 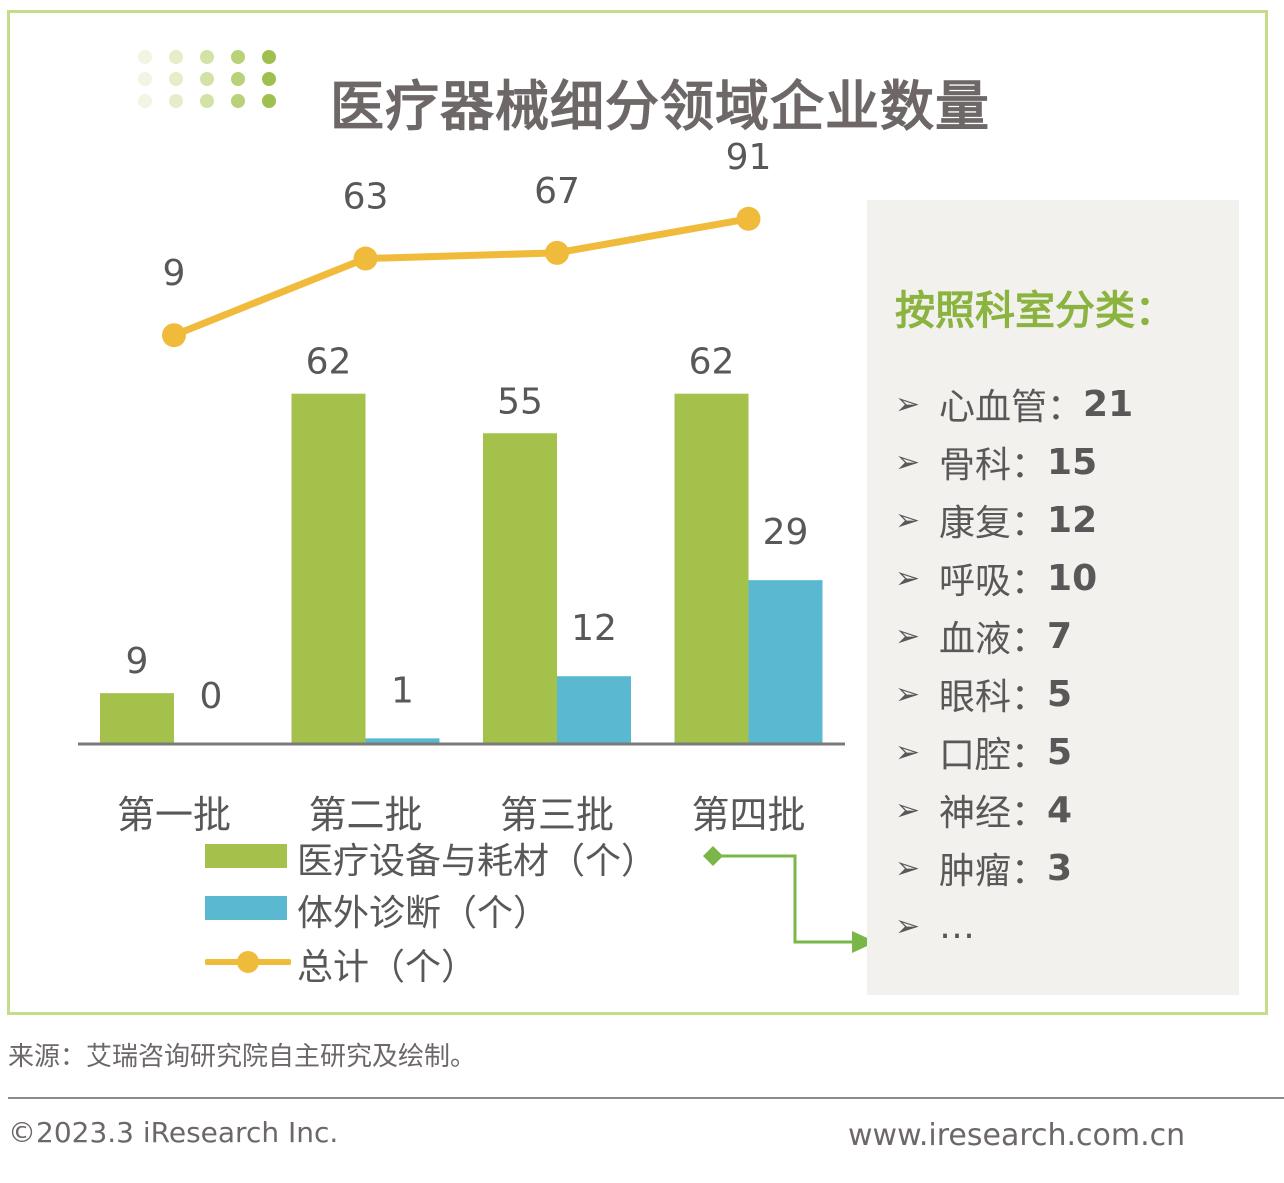 What do you see at coordinates (557, 191) in the screenshot?
I see `data-label-total: 67` at bounding box center [557, 191].